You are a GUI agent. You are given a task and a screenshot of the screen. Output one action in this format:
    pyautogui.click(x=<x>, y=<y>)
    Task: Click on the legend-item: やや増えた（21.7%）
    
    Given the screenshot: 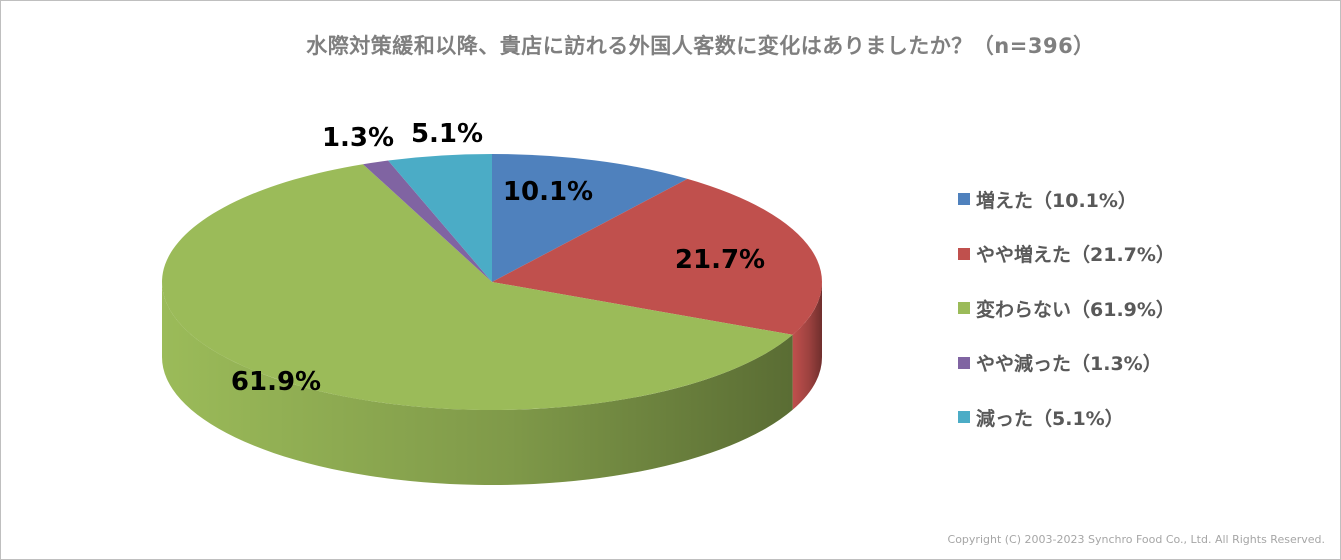 What is the action you would take?
    pyautogui.click(x=1123, y=254)
    